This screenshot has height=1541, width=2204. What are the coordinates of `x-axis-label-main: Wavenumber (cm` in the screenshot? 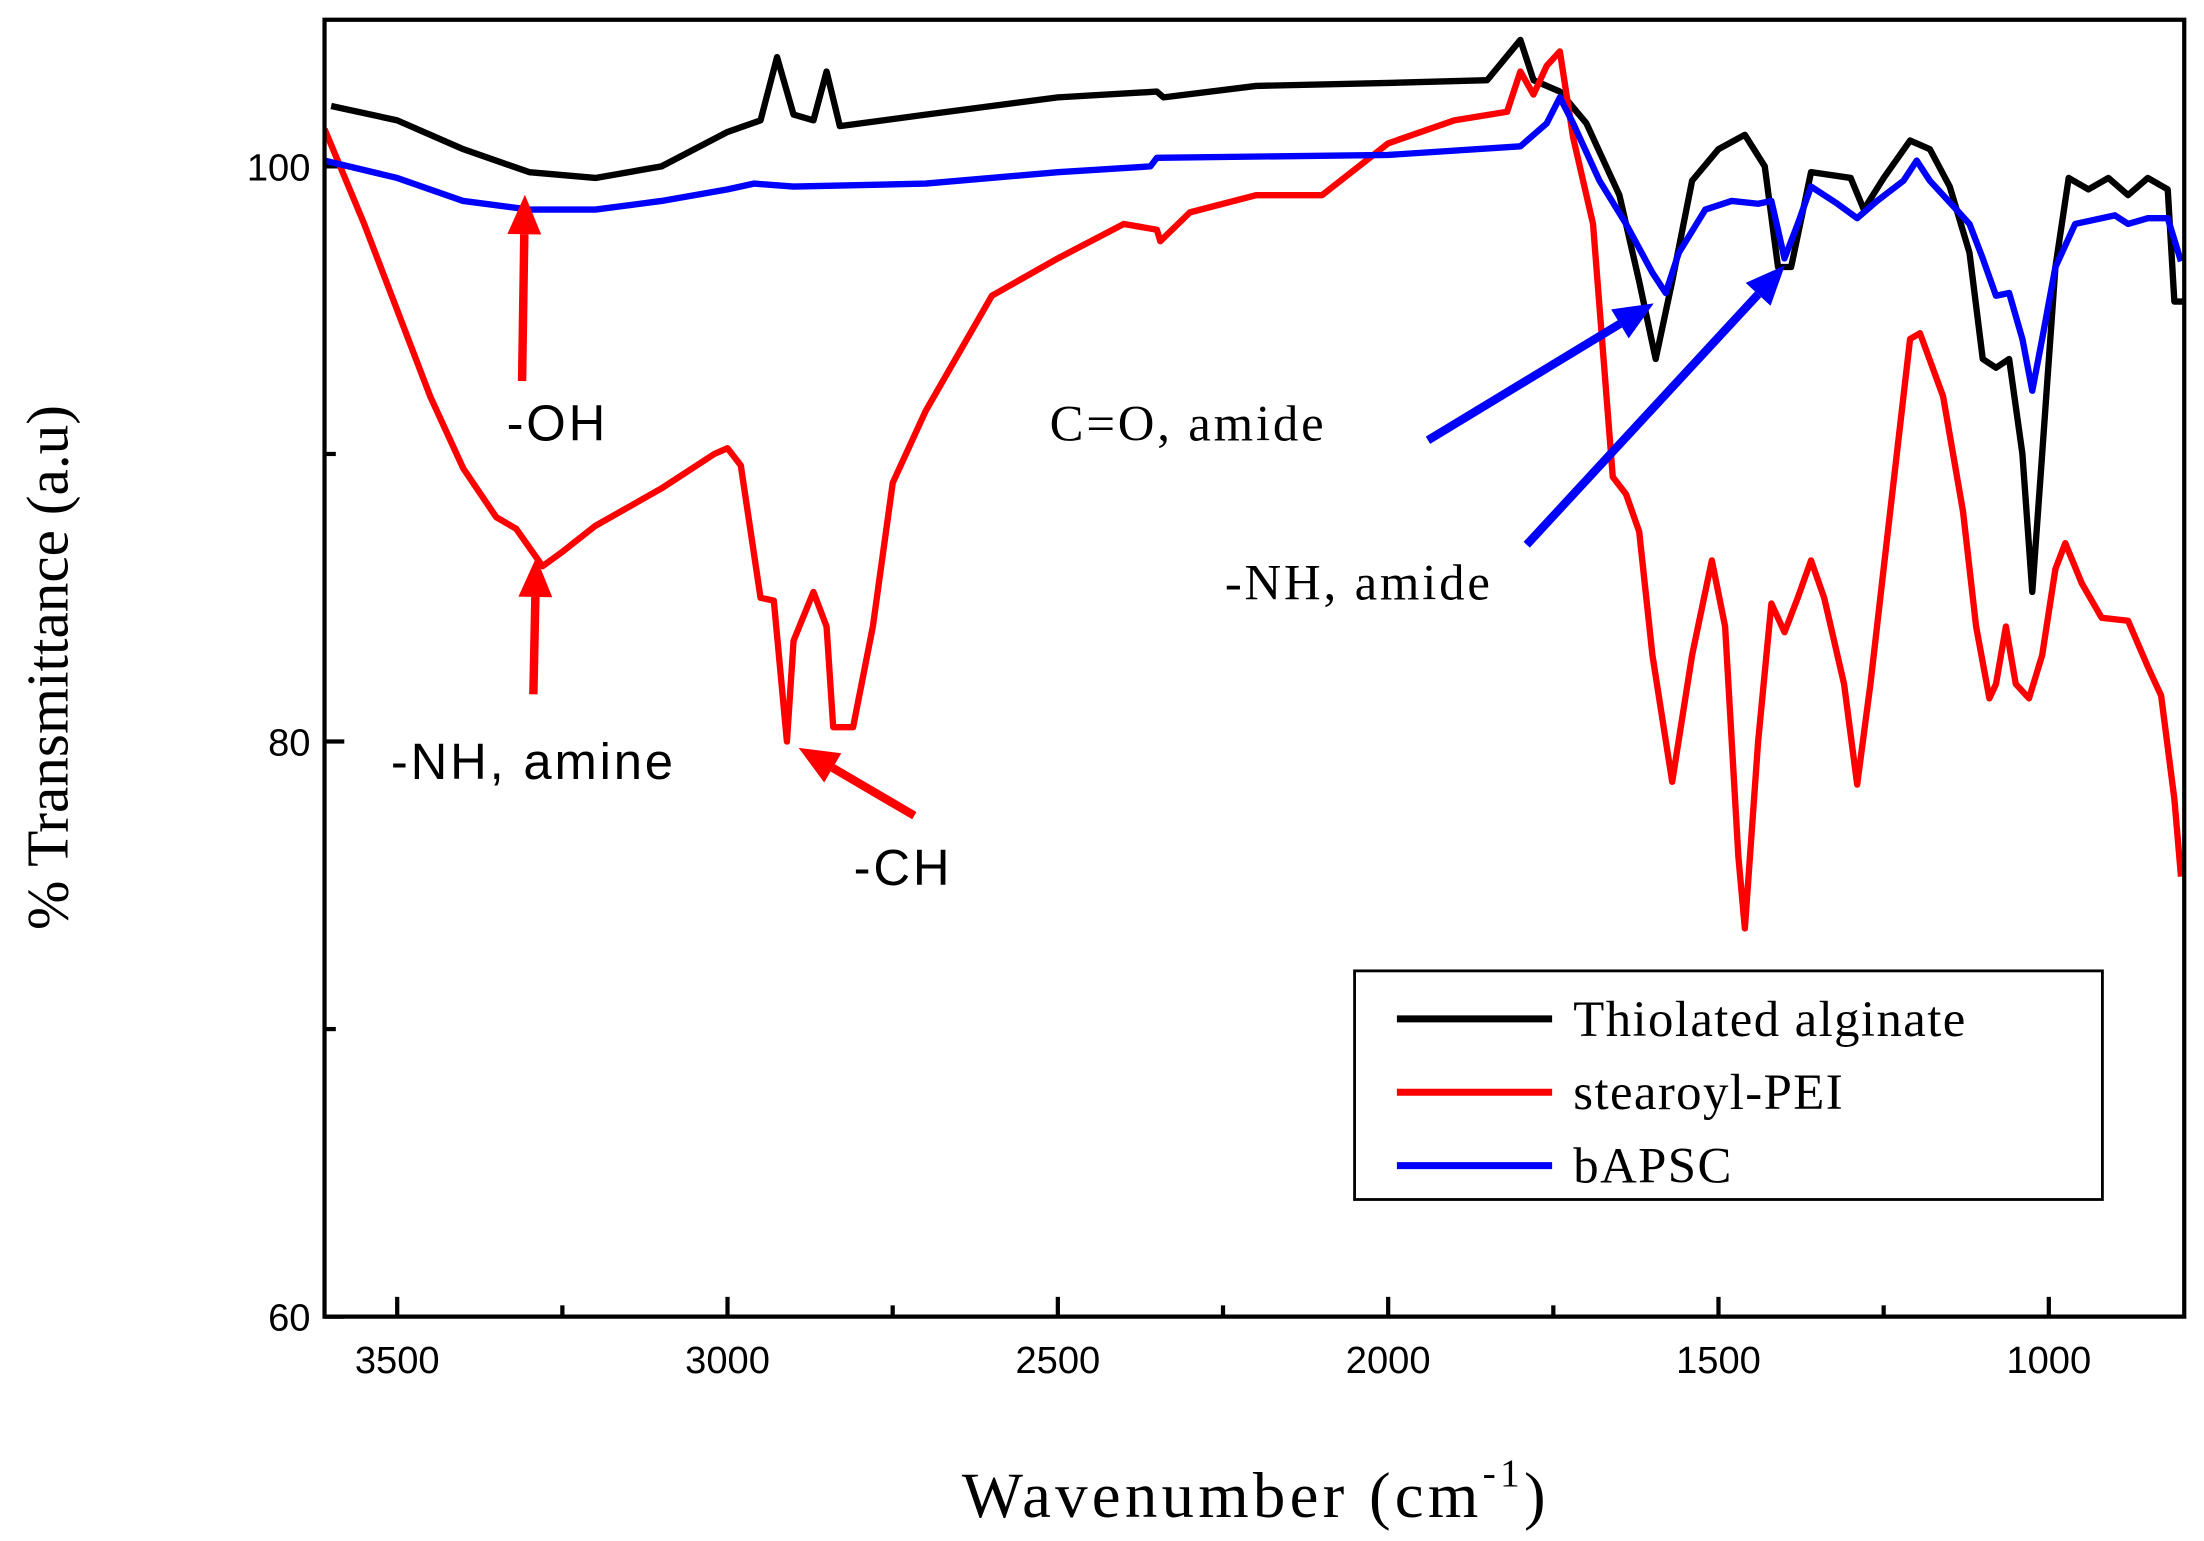 It's located at (1222, 1496).